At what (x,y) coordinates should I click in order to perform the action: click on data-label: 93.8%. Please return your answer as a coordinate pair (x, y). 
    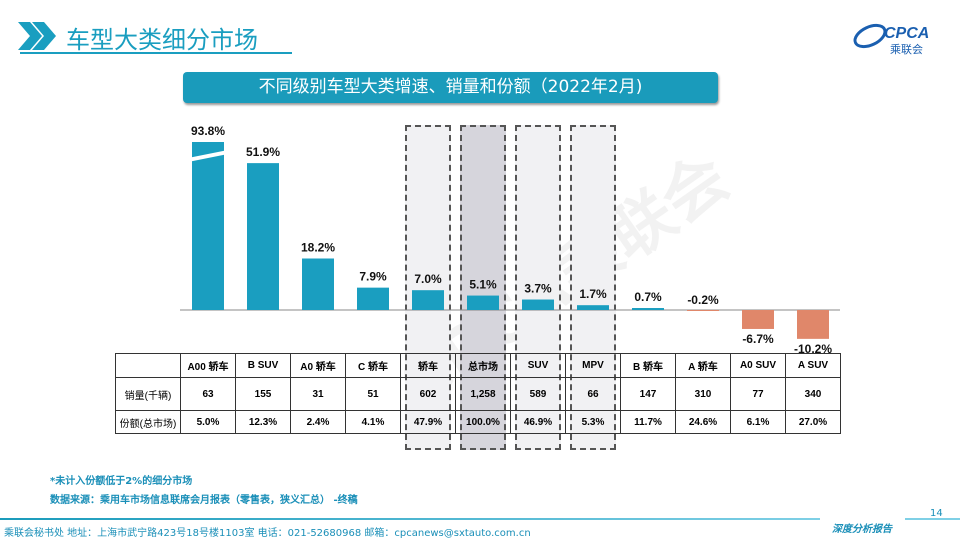
    Looking at the image, I should click on (208, 131).